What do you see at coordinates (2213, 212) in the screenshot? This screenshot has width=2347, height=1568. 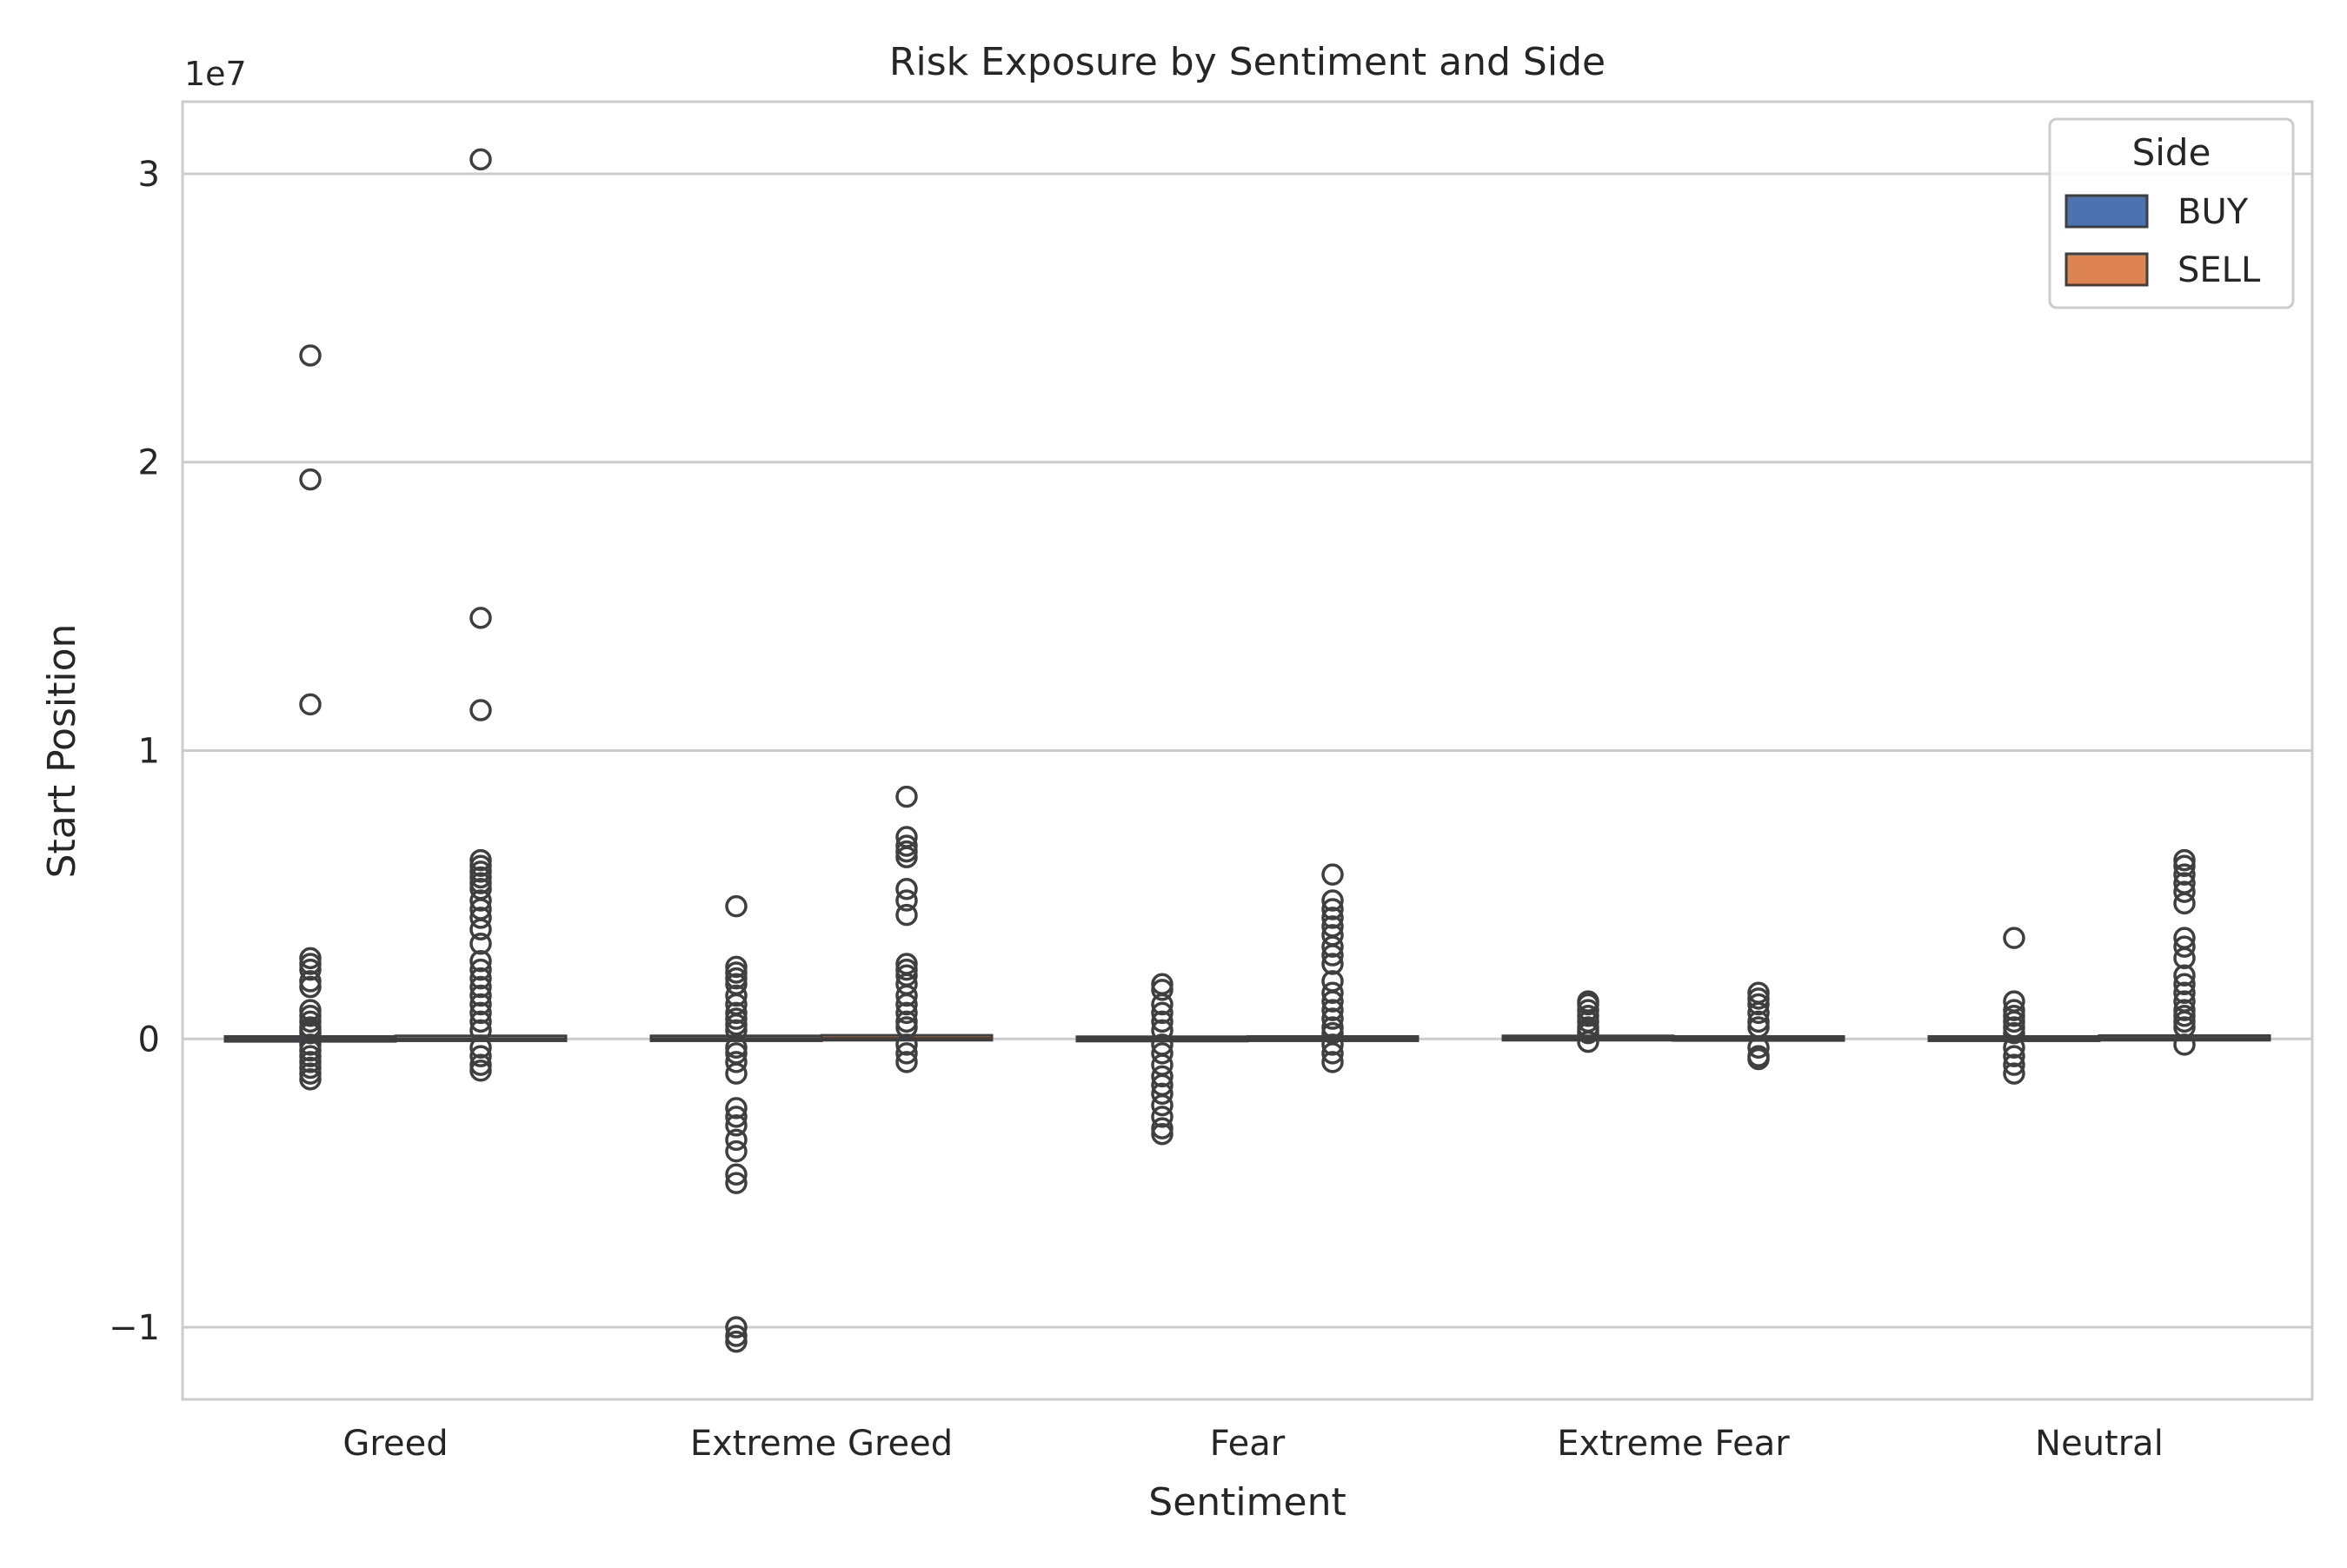 I see `legend-label-buy: BUY` at bounding box center [2213, 212].